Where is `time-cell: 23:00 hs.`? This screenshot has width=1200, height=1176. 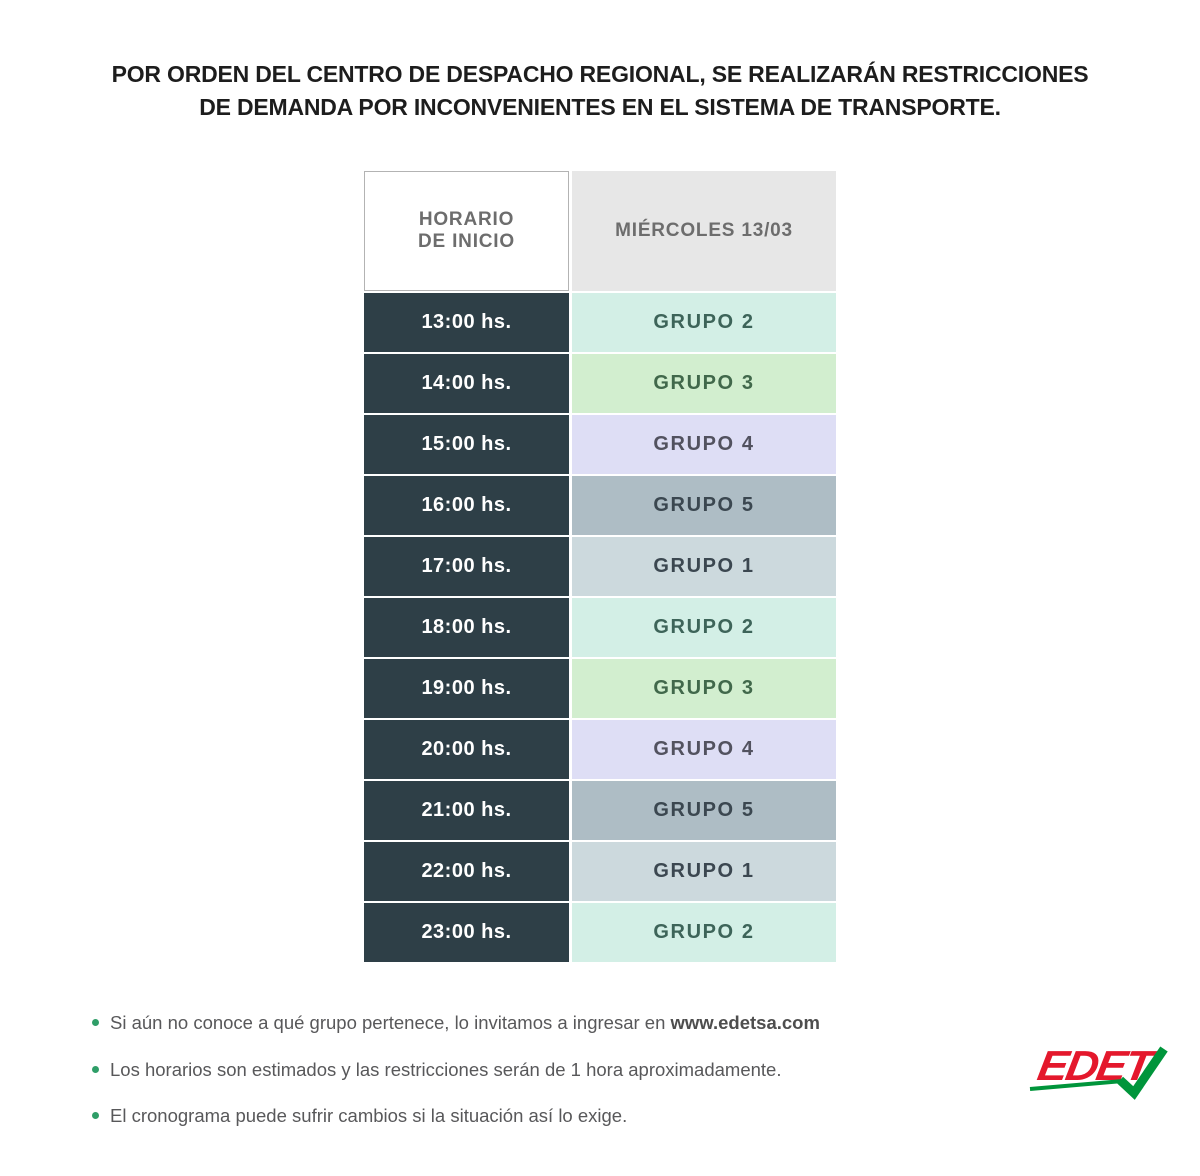
time-cell: 23:00 hs. is located at coordinates (466, 933).